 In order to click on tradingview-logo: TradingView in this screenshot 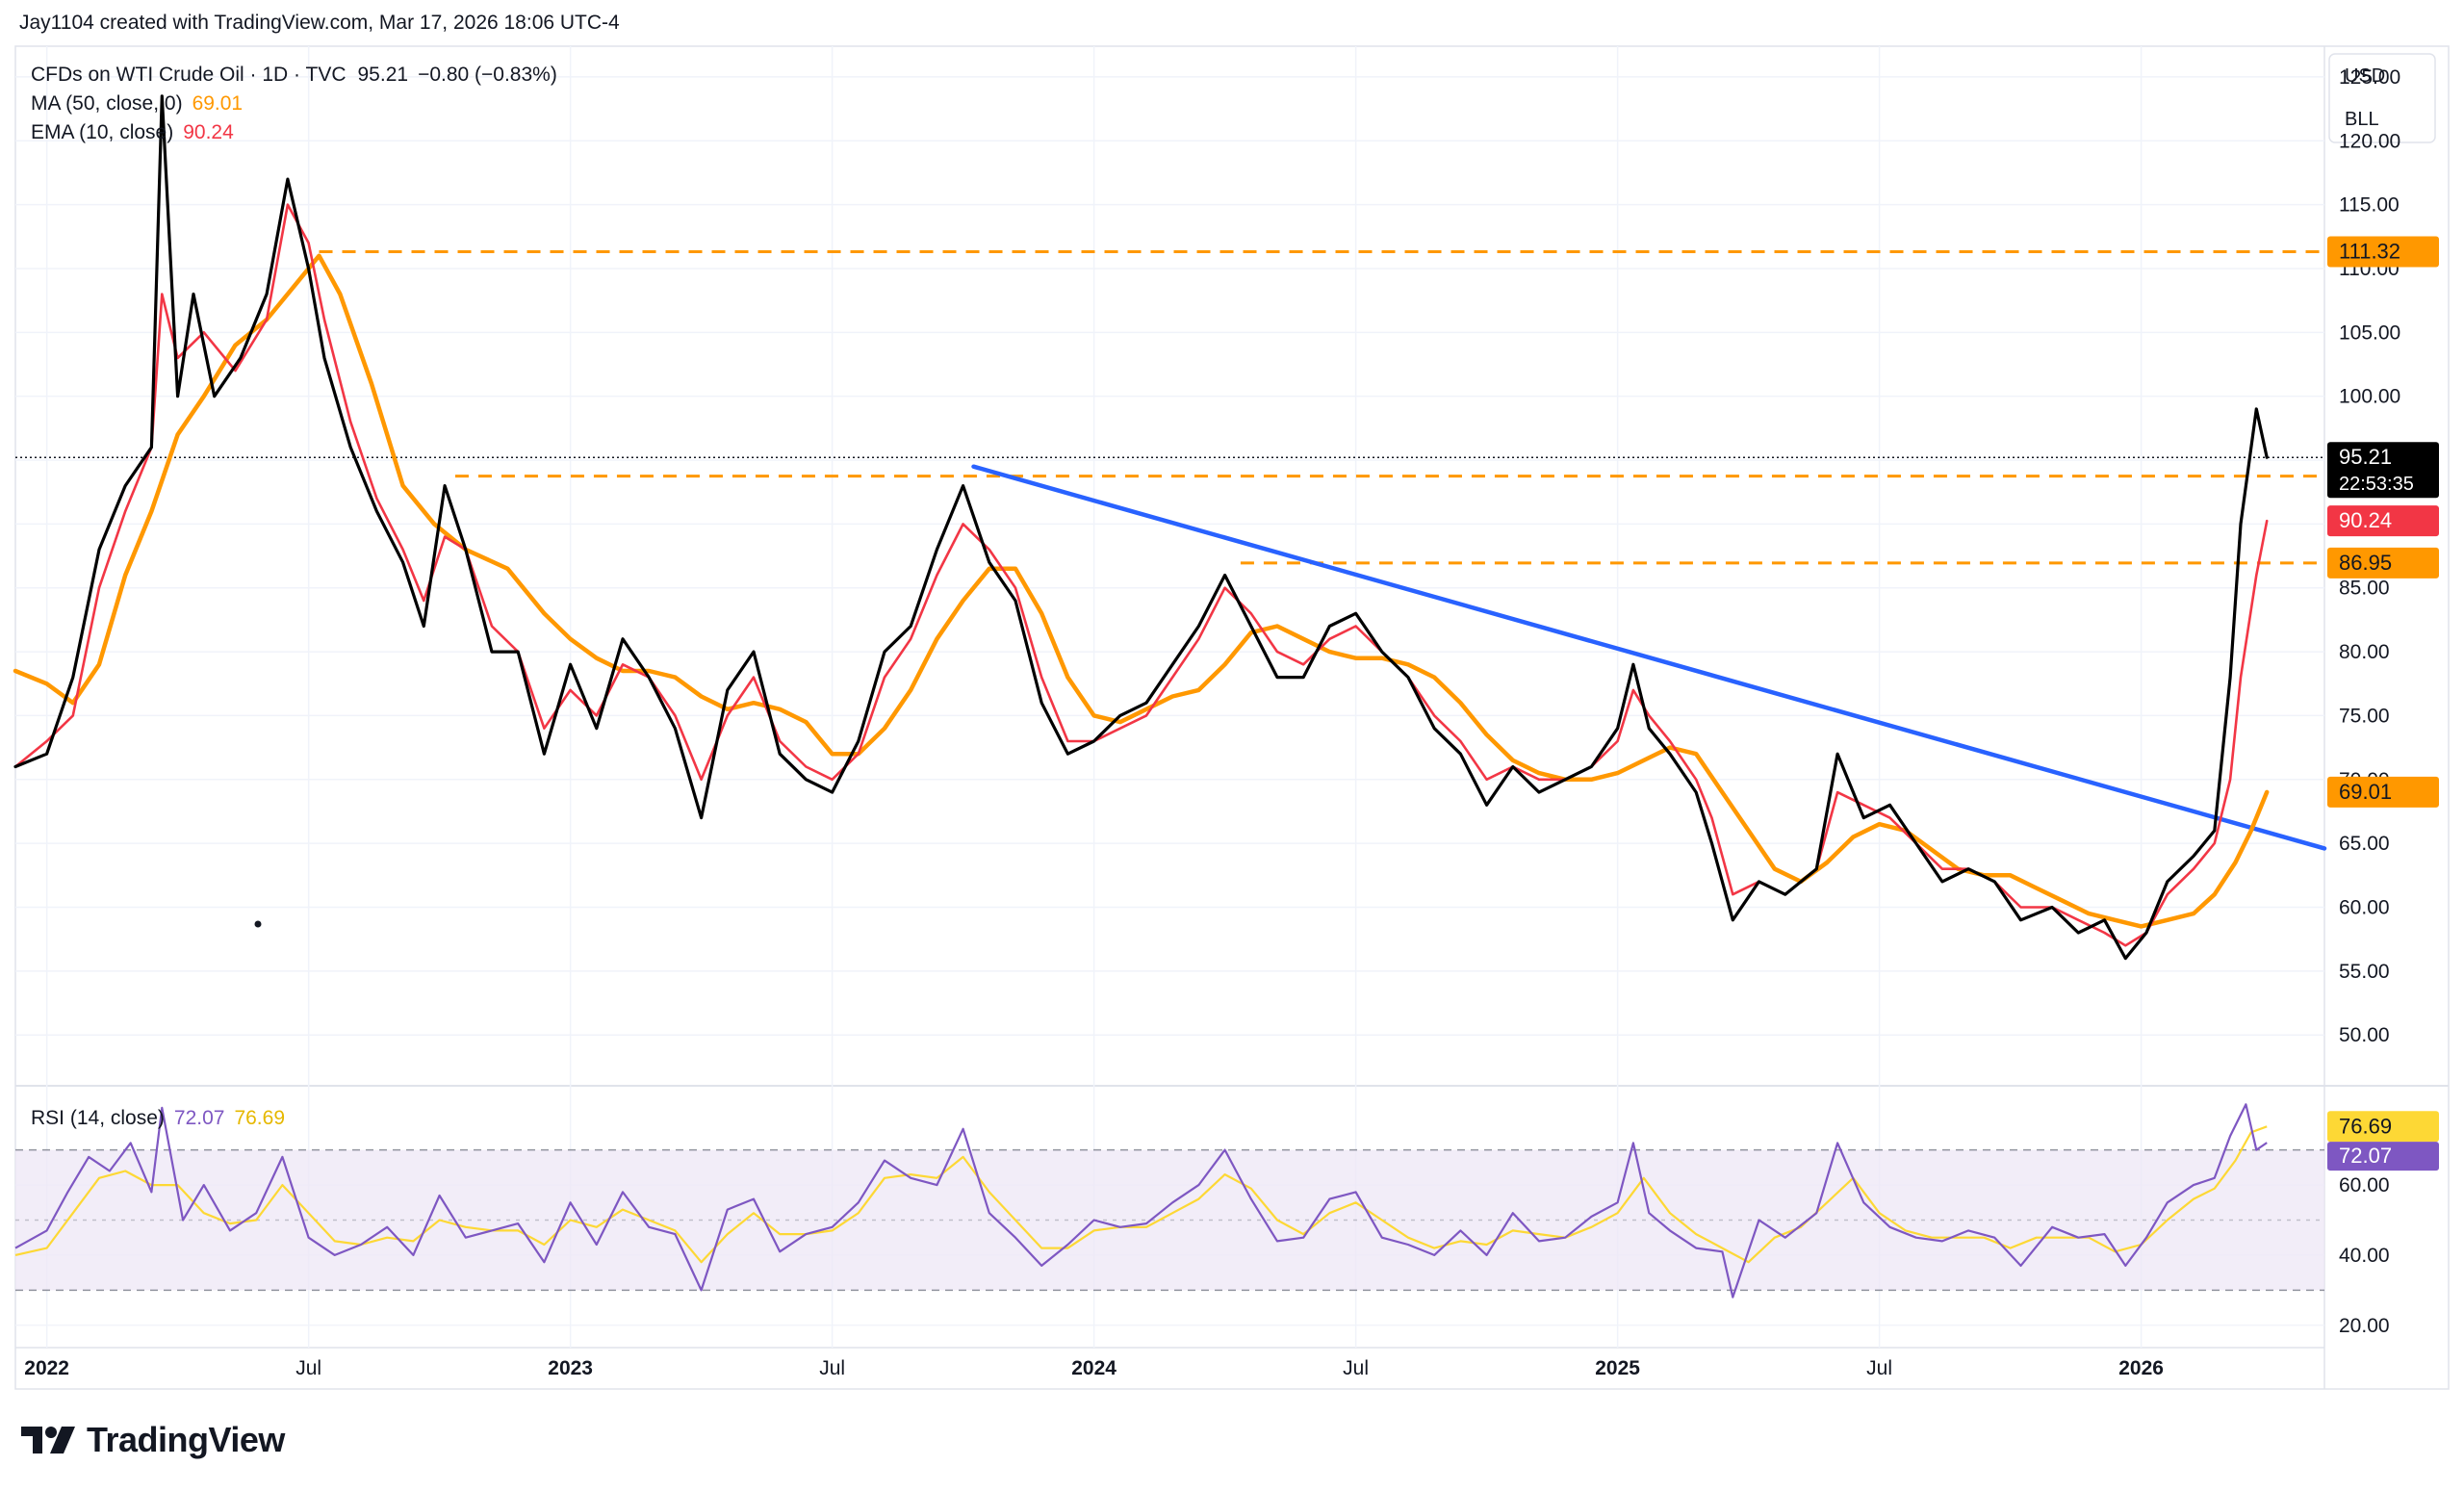, I will do `click(152, 1440)`.